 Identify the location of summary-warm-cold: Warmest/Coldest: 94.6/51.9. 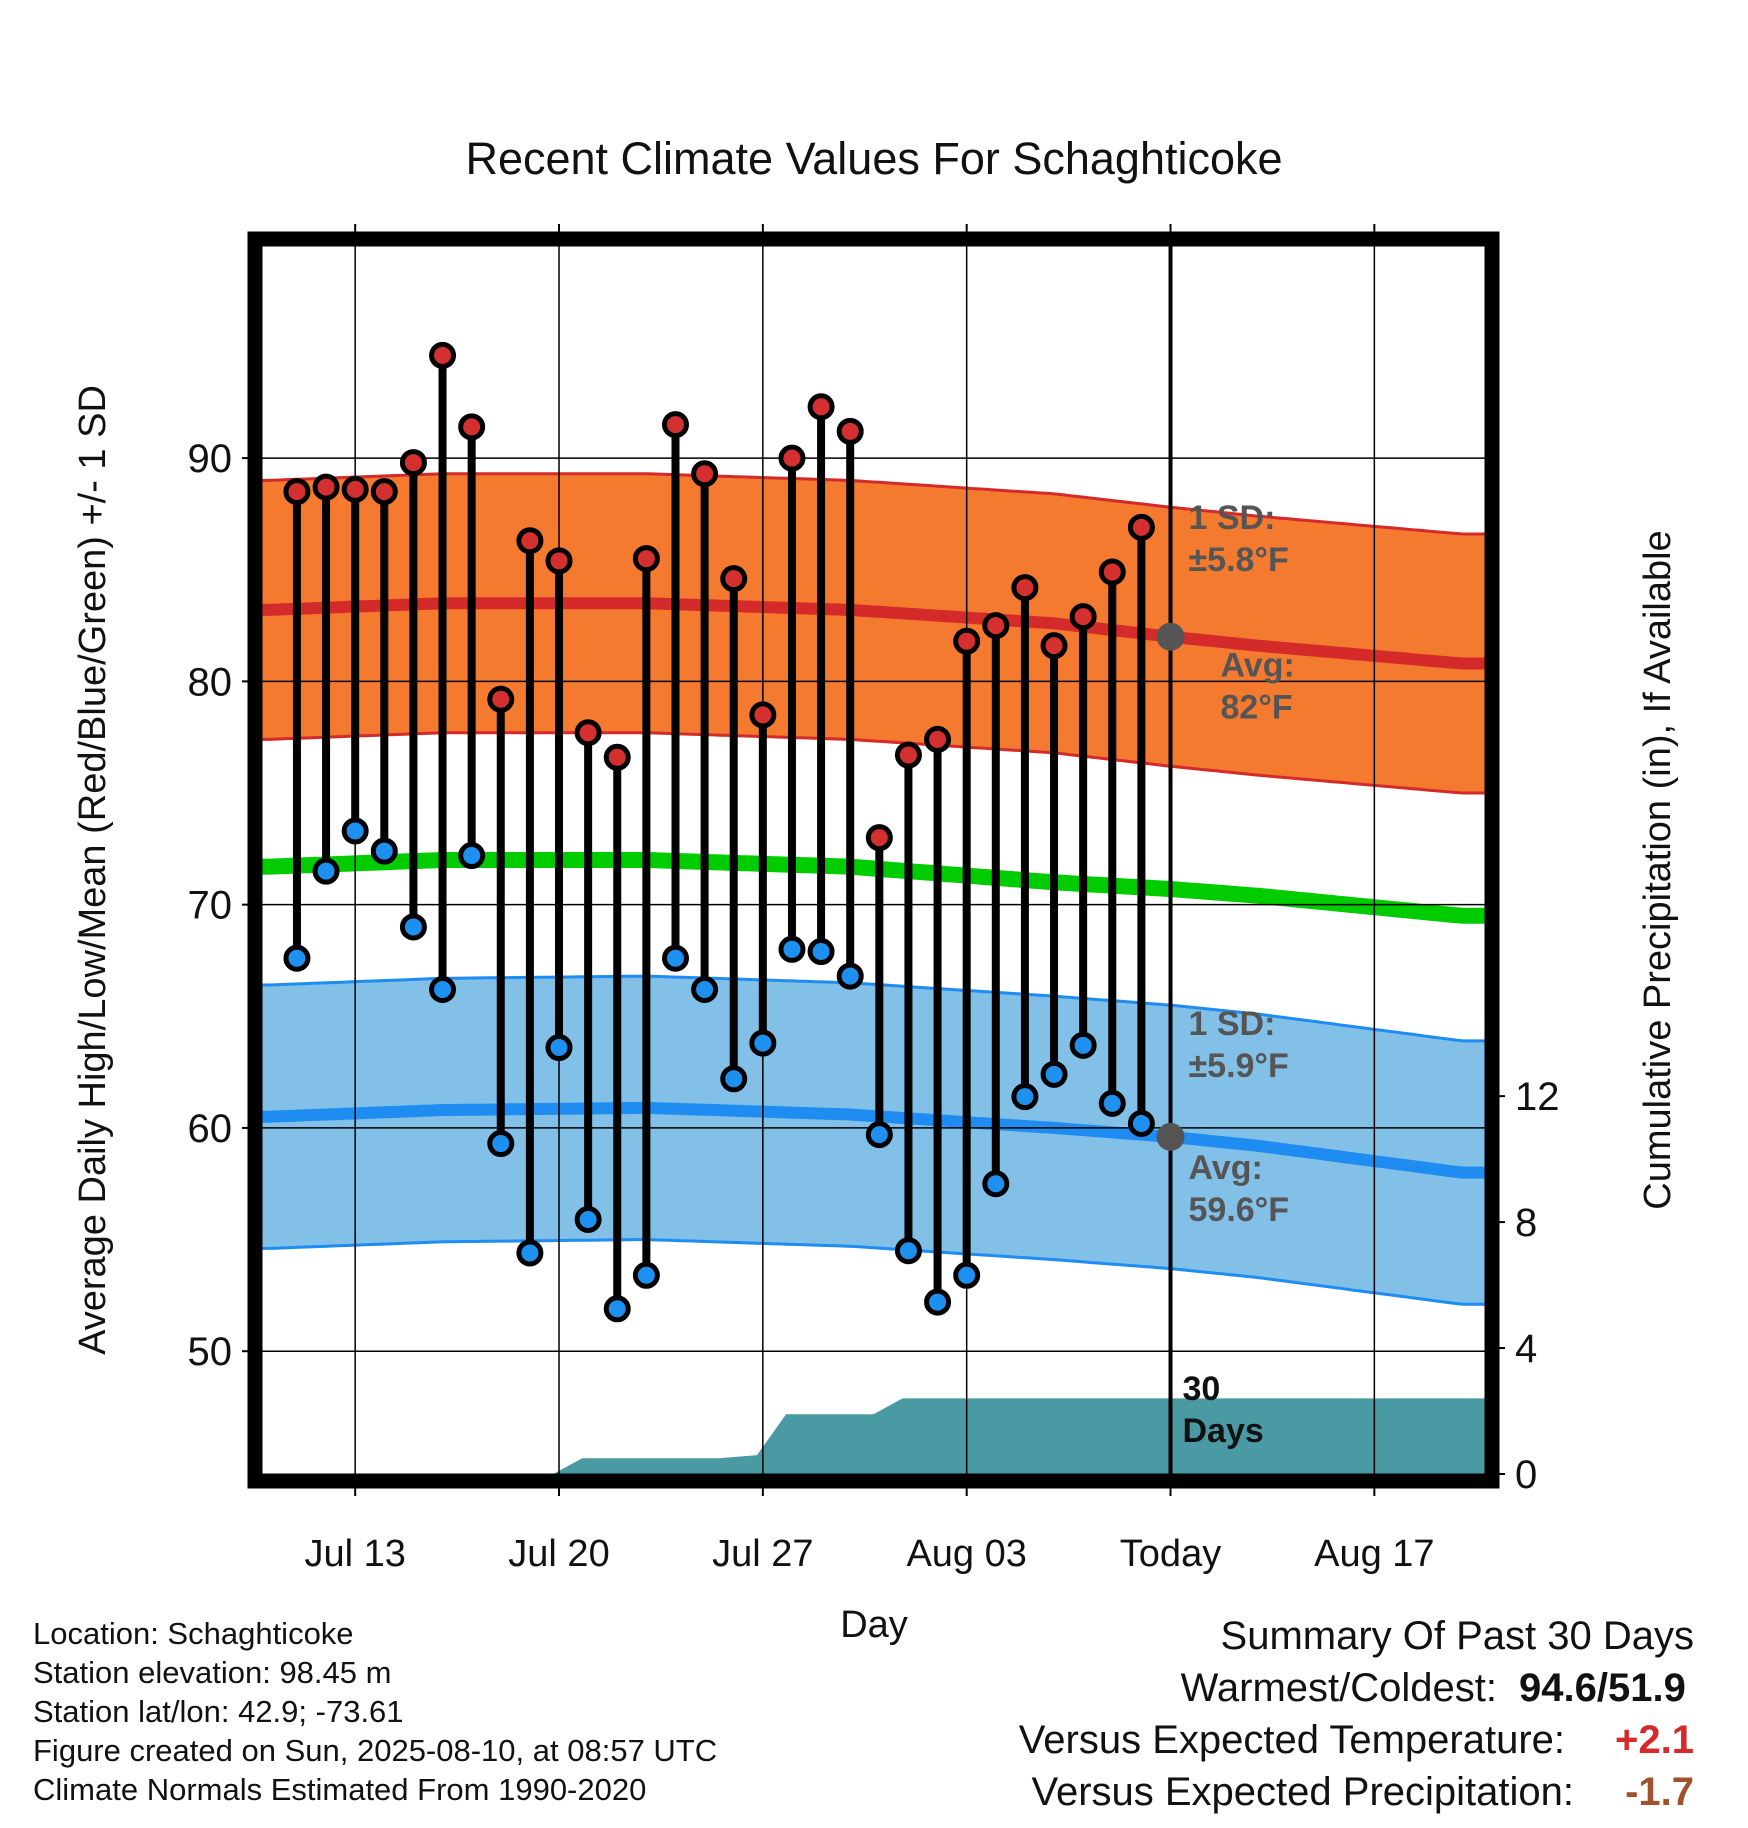
(1356, 1688).